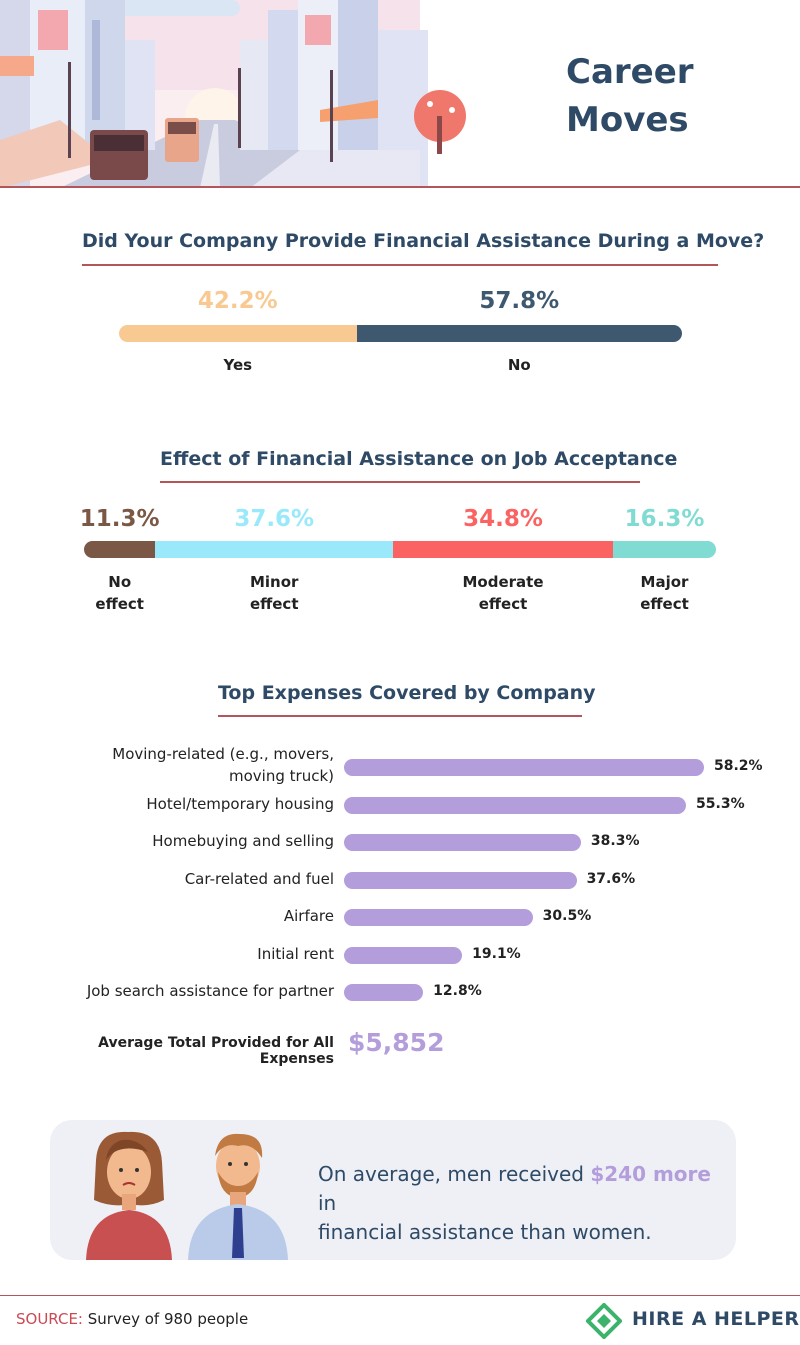 The height and width of the screenshot is (1345, 800). What do you see at coordinates (503, 549) in the screenshot?
I see `acceptance-moderate-effect-segment` at bounding box center [503, 549].